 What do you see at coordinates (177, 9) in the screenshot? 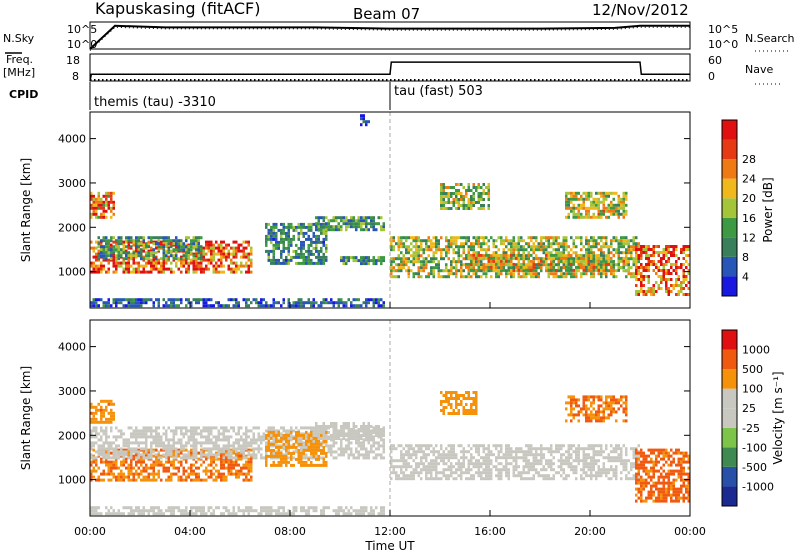
I see `station-title: Kapuskasing (fitACF)` at bounding box center [177, 9].